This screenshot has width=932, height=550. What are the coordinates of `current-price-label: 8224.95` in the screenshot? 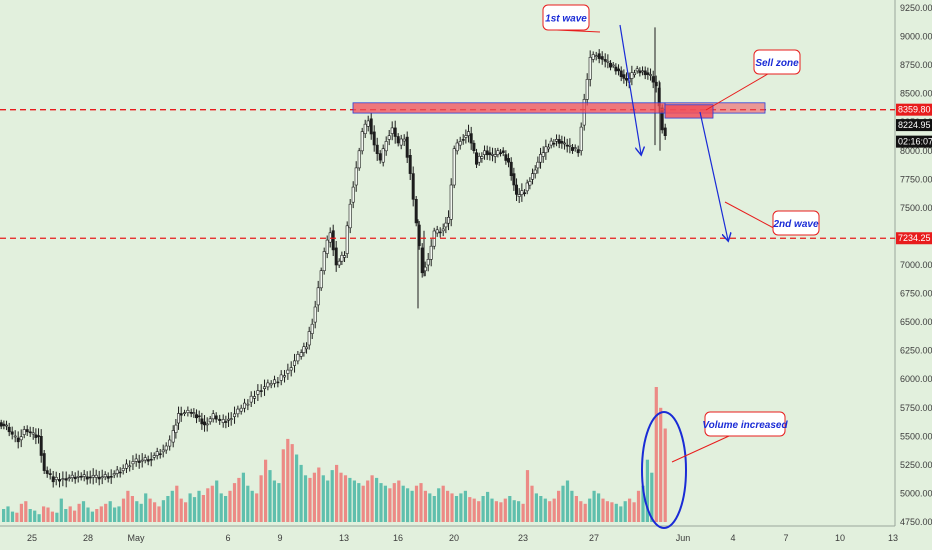 It's located at (914, 125).